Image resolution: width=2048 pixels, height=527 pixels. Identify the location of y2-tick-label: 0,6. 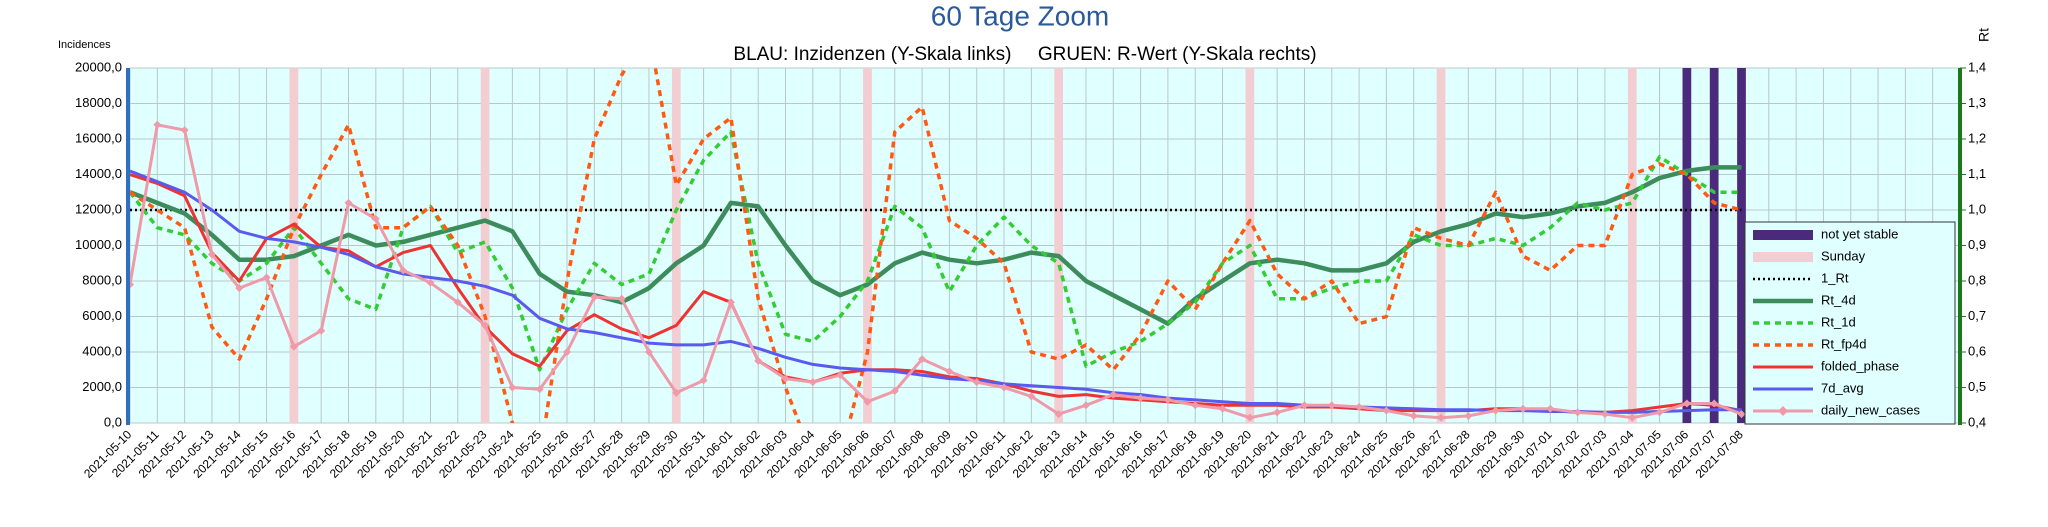
(1977, 350).